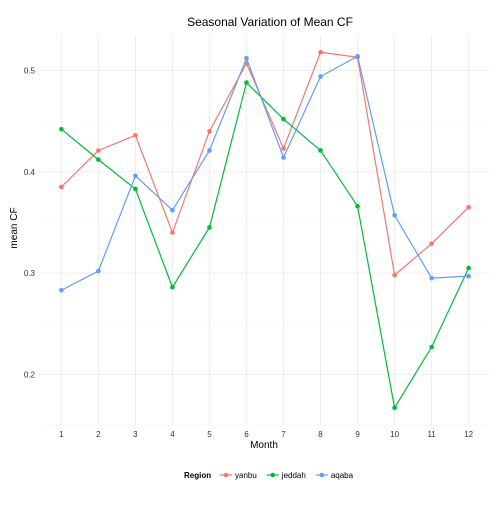 This screenshot has height=509, width=504. I want to click on y-tick-label: 0.4, so click(30, 172).